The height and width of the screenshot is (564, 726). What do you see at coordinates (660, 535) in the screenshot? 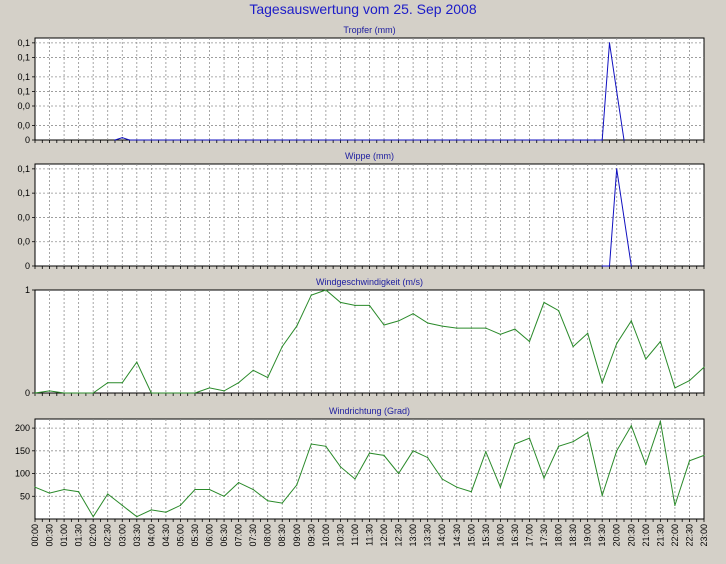
I see `x-tick-label: 21:30` at bounding box center [660, 535].